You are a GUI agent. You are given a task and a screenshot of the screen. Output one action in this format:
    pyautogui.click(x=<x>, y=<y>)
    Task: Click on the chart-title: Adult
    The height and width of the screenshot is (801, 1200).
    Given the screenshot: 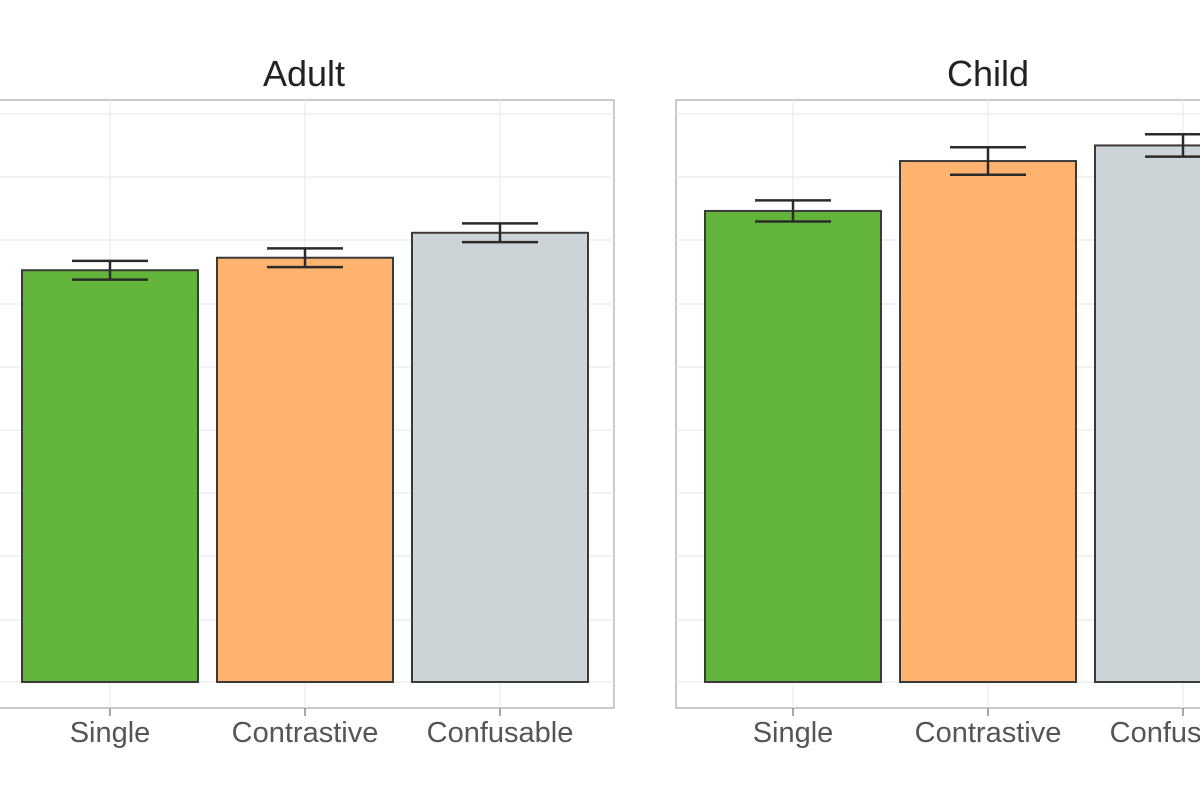 What is the action you would take?
    pyautogui.click(x=304, y=73)
    